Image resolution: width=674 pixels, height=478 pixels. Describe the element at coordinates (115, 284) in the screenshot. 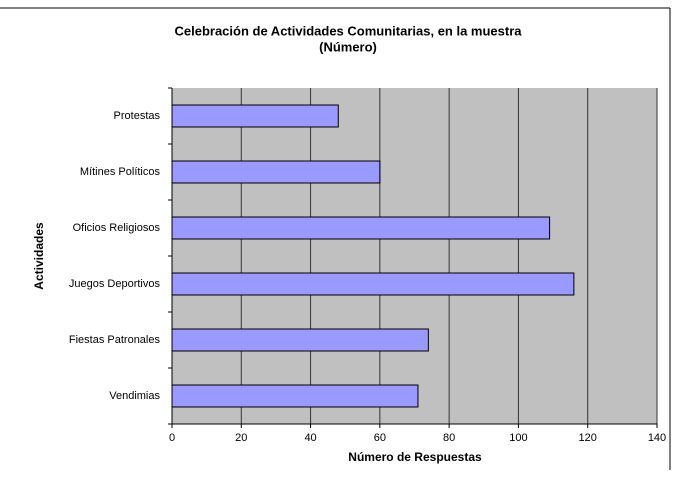

I see `y-tick-label: Juegos Deportivos` at that location.